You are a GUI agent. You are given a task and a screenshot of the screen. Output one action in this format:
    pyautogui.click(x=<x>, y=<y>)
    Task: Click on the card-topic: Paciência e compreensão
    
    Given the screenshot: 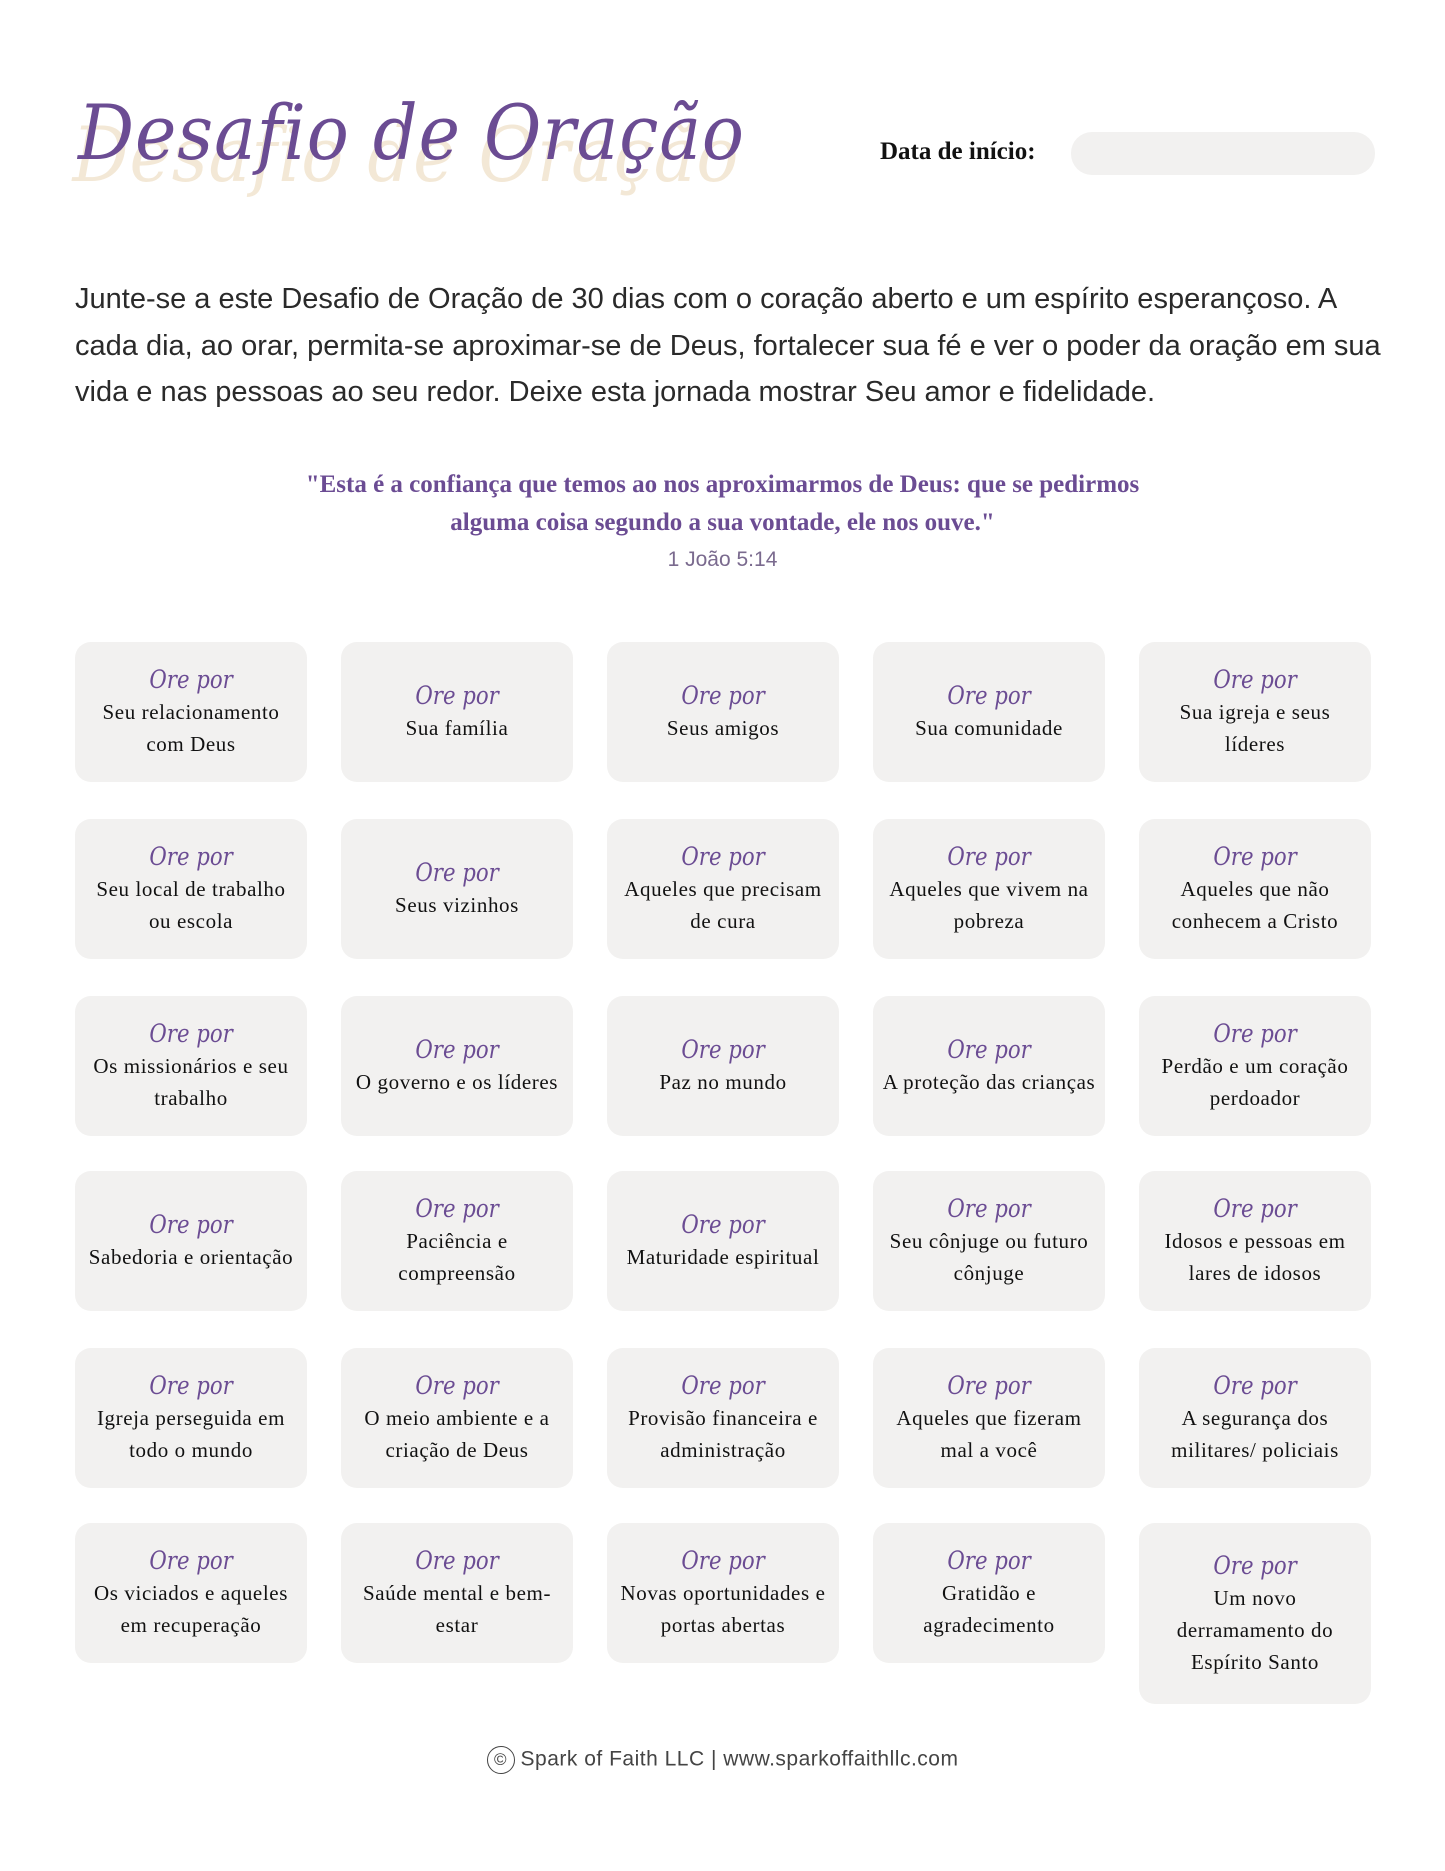 What is the action you would take?
    pyautogui.click(x=457, y=1257)
    